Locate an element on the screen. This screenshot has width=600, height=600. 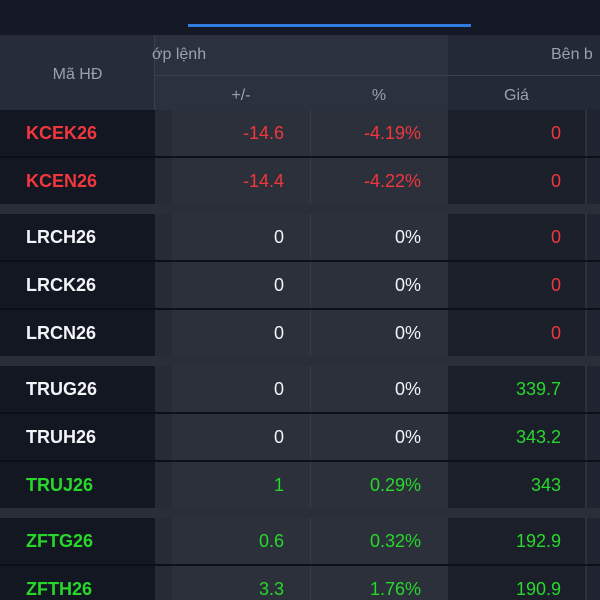
price-value: 343 is located at coordinates (545, 485).